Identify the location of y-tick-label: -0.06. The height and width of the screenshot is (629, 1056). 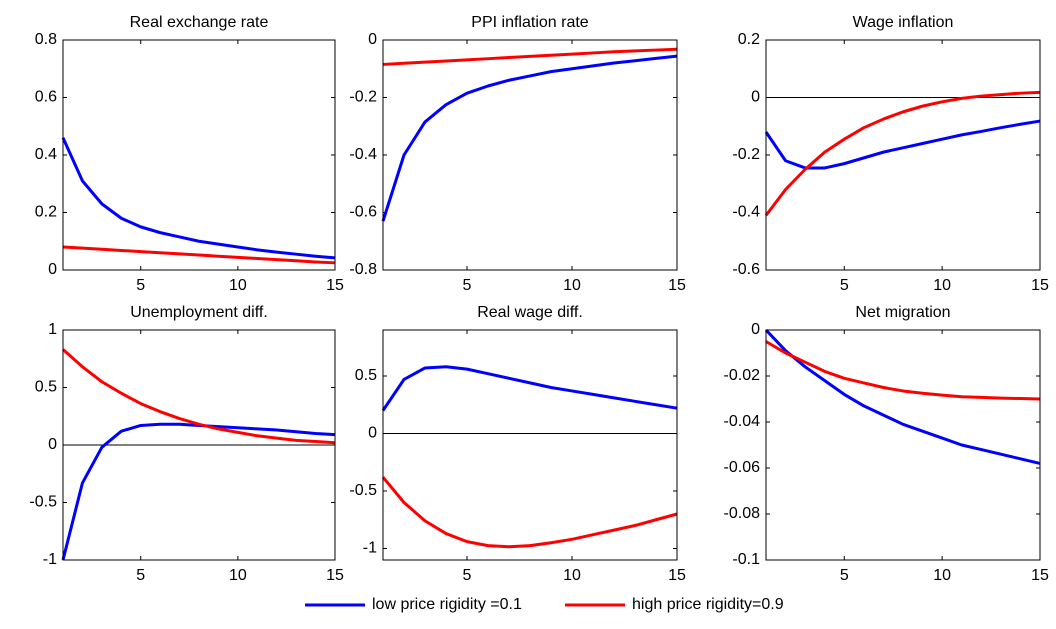
(742, 467).